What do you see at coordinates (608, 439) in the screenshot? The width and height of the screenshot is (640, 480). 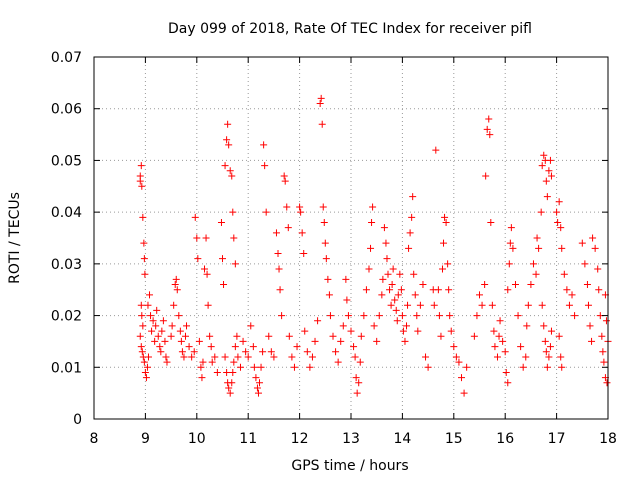 I see `x-tick-label: 18` at bounding box center [608, 439].